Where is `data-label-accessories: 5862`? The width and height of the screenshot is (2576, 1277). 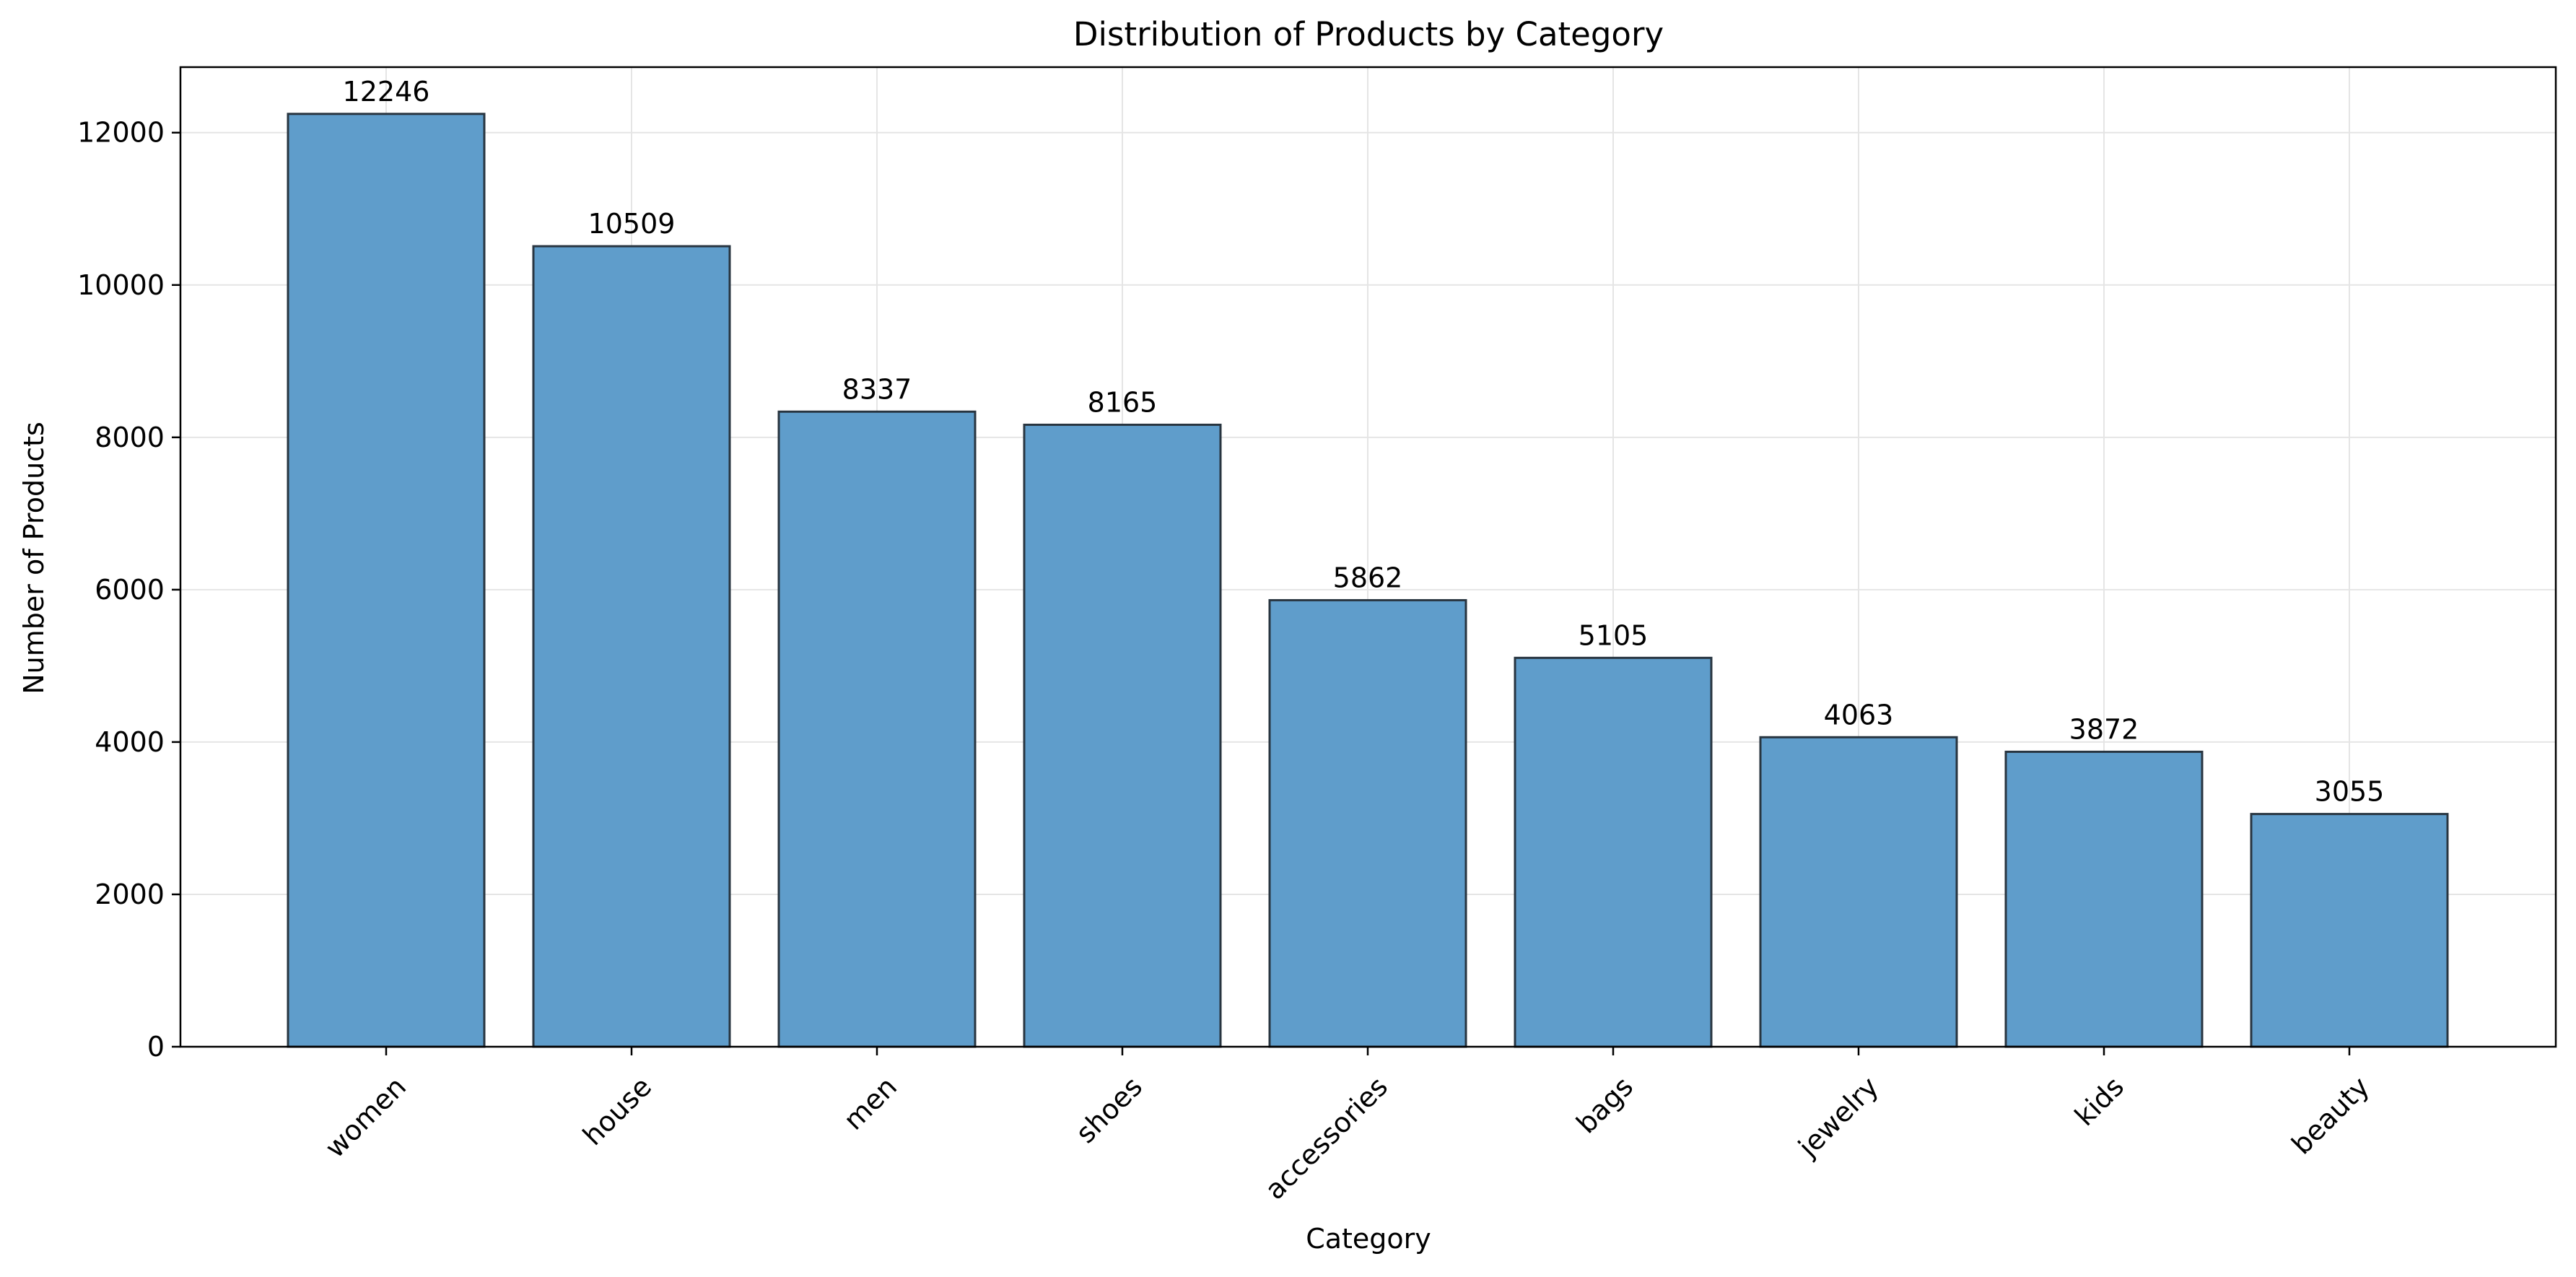 data-label-accessories: 5862 is located at coordinates (1368, 577).